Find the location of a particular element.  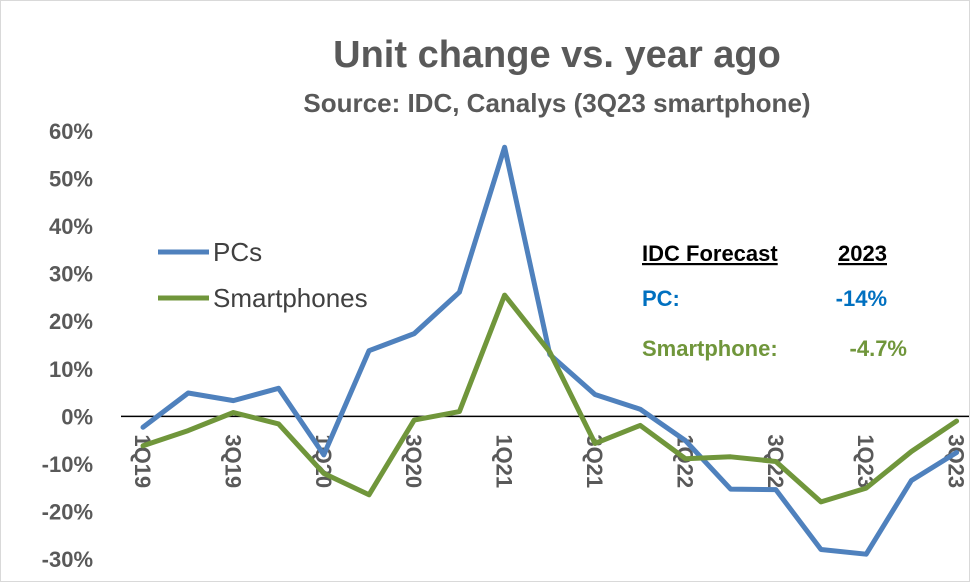

forecast-pc-label: PC: is located at coordinates (661, 298).